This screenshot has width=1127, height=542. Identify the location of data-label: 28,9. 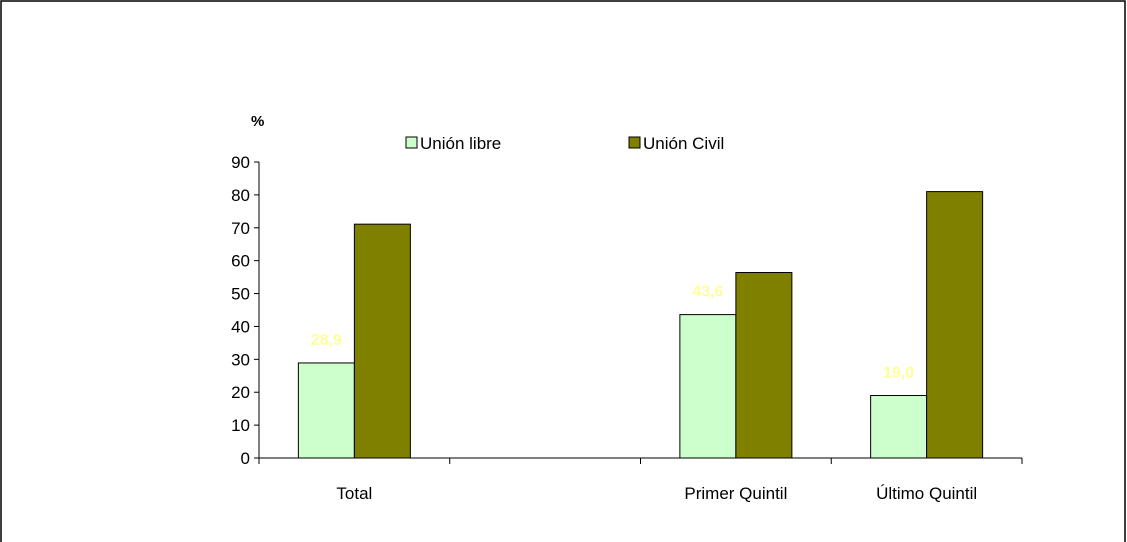
(326, 340).